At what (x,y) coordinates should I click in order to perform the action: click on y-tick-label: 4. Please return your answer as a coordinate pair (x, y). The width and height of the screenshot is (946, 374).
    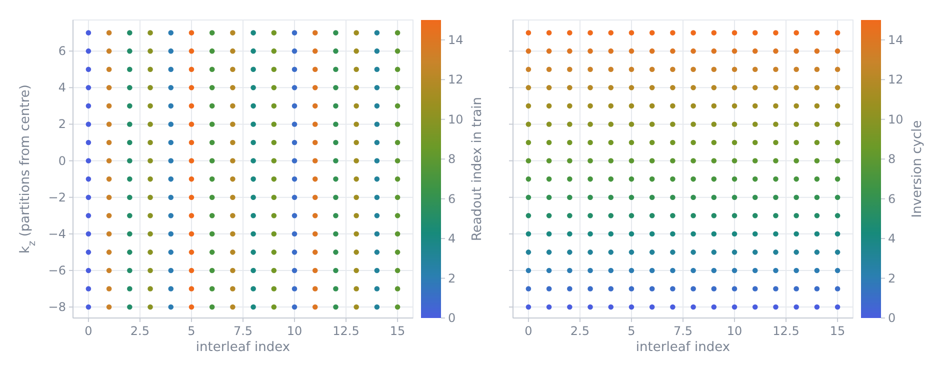
    Looking at the image, I should click on (62, 87).